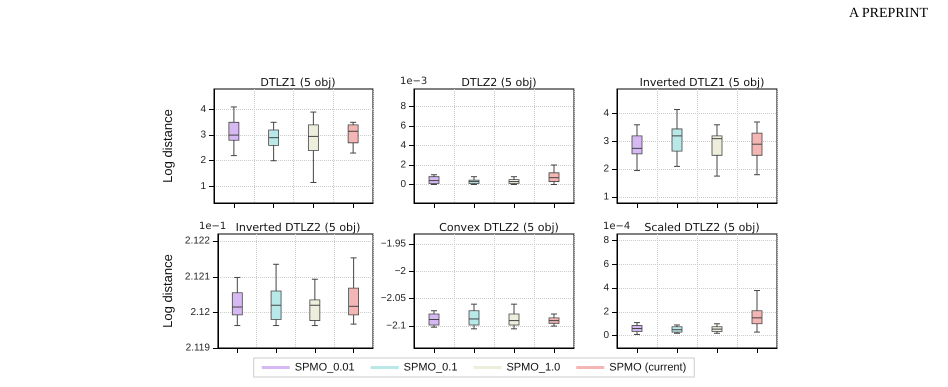  What do you see at coordinates (200, 312) in the screenshot?
I see `y-tick-label: 2.12` at bounding box center [200, 312].